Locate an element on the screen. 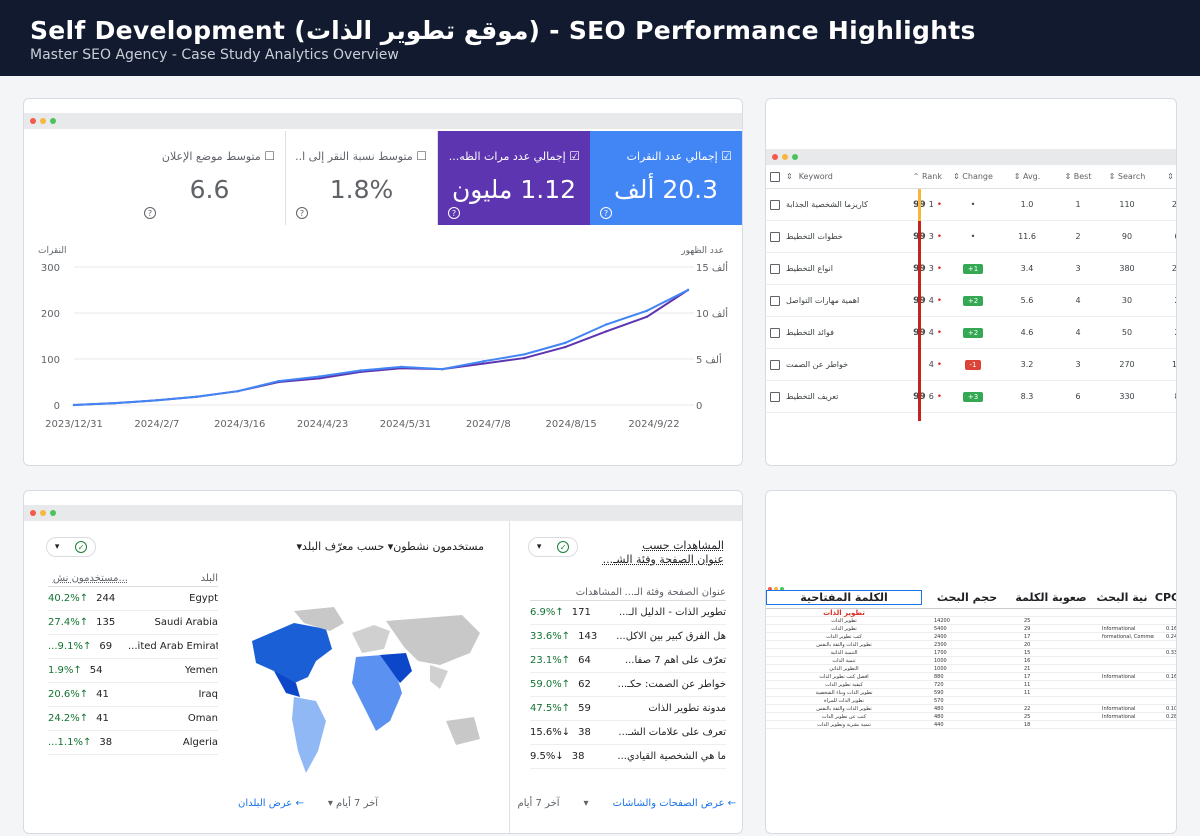 The height and width of the screenshot is (836, 1200). x-tick-label: 2024/8/15 is located at coordinates (571, 424).